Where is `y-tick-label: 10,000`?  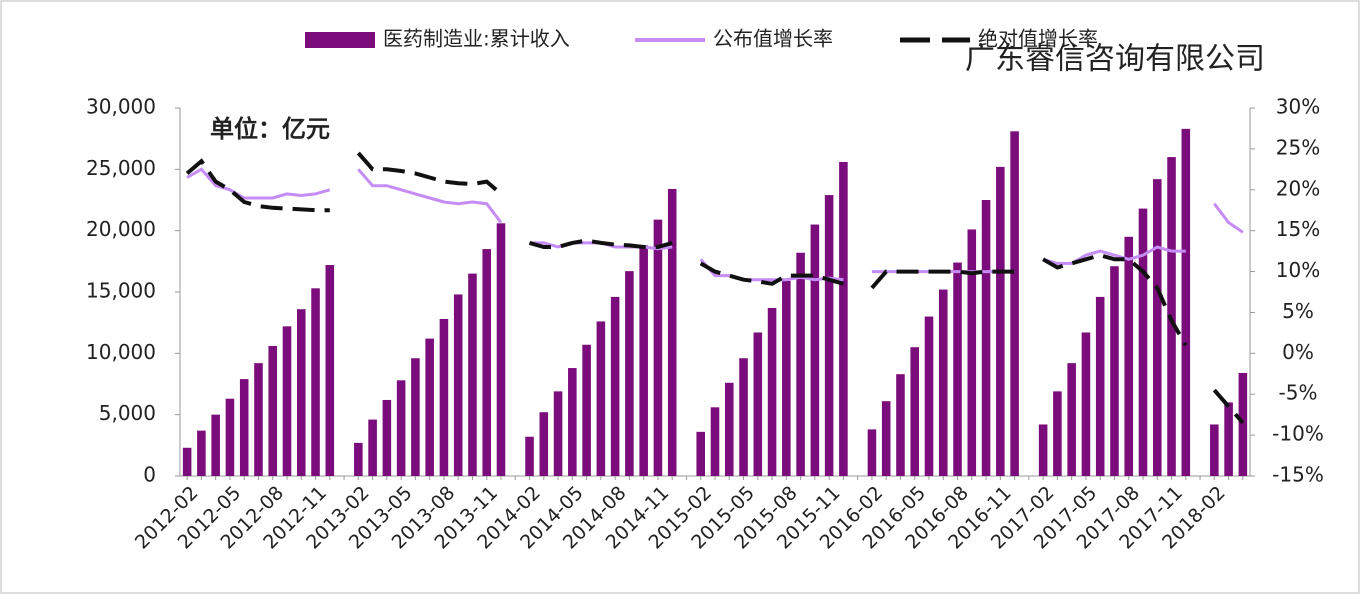 y-tick-label: 10,000 is located at coordinates (121, 352).